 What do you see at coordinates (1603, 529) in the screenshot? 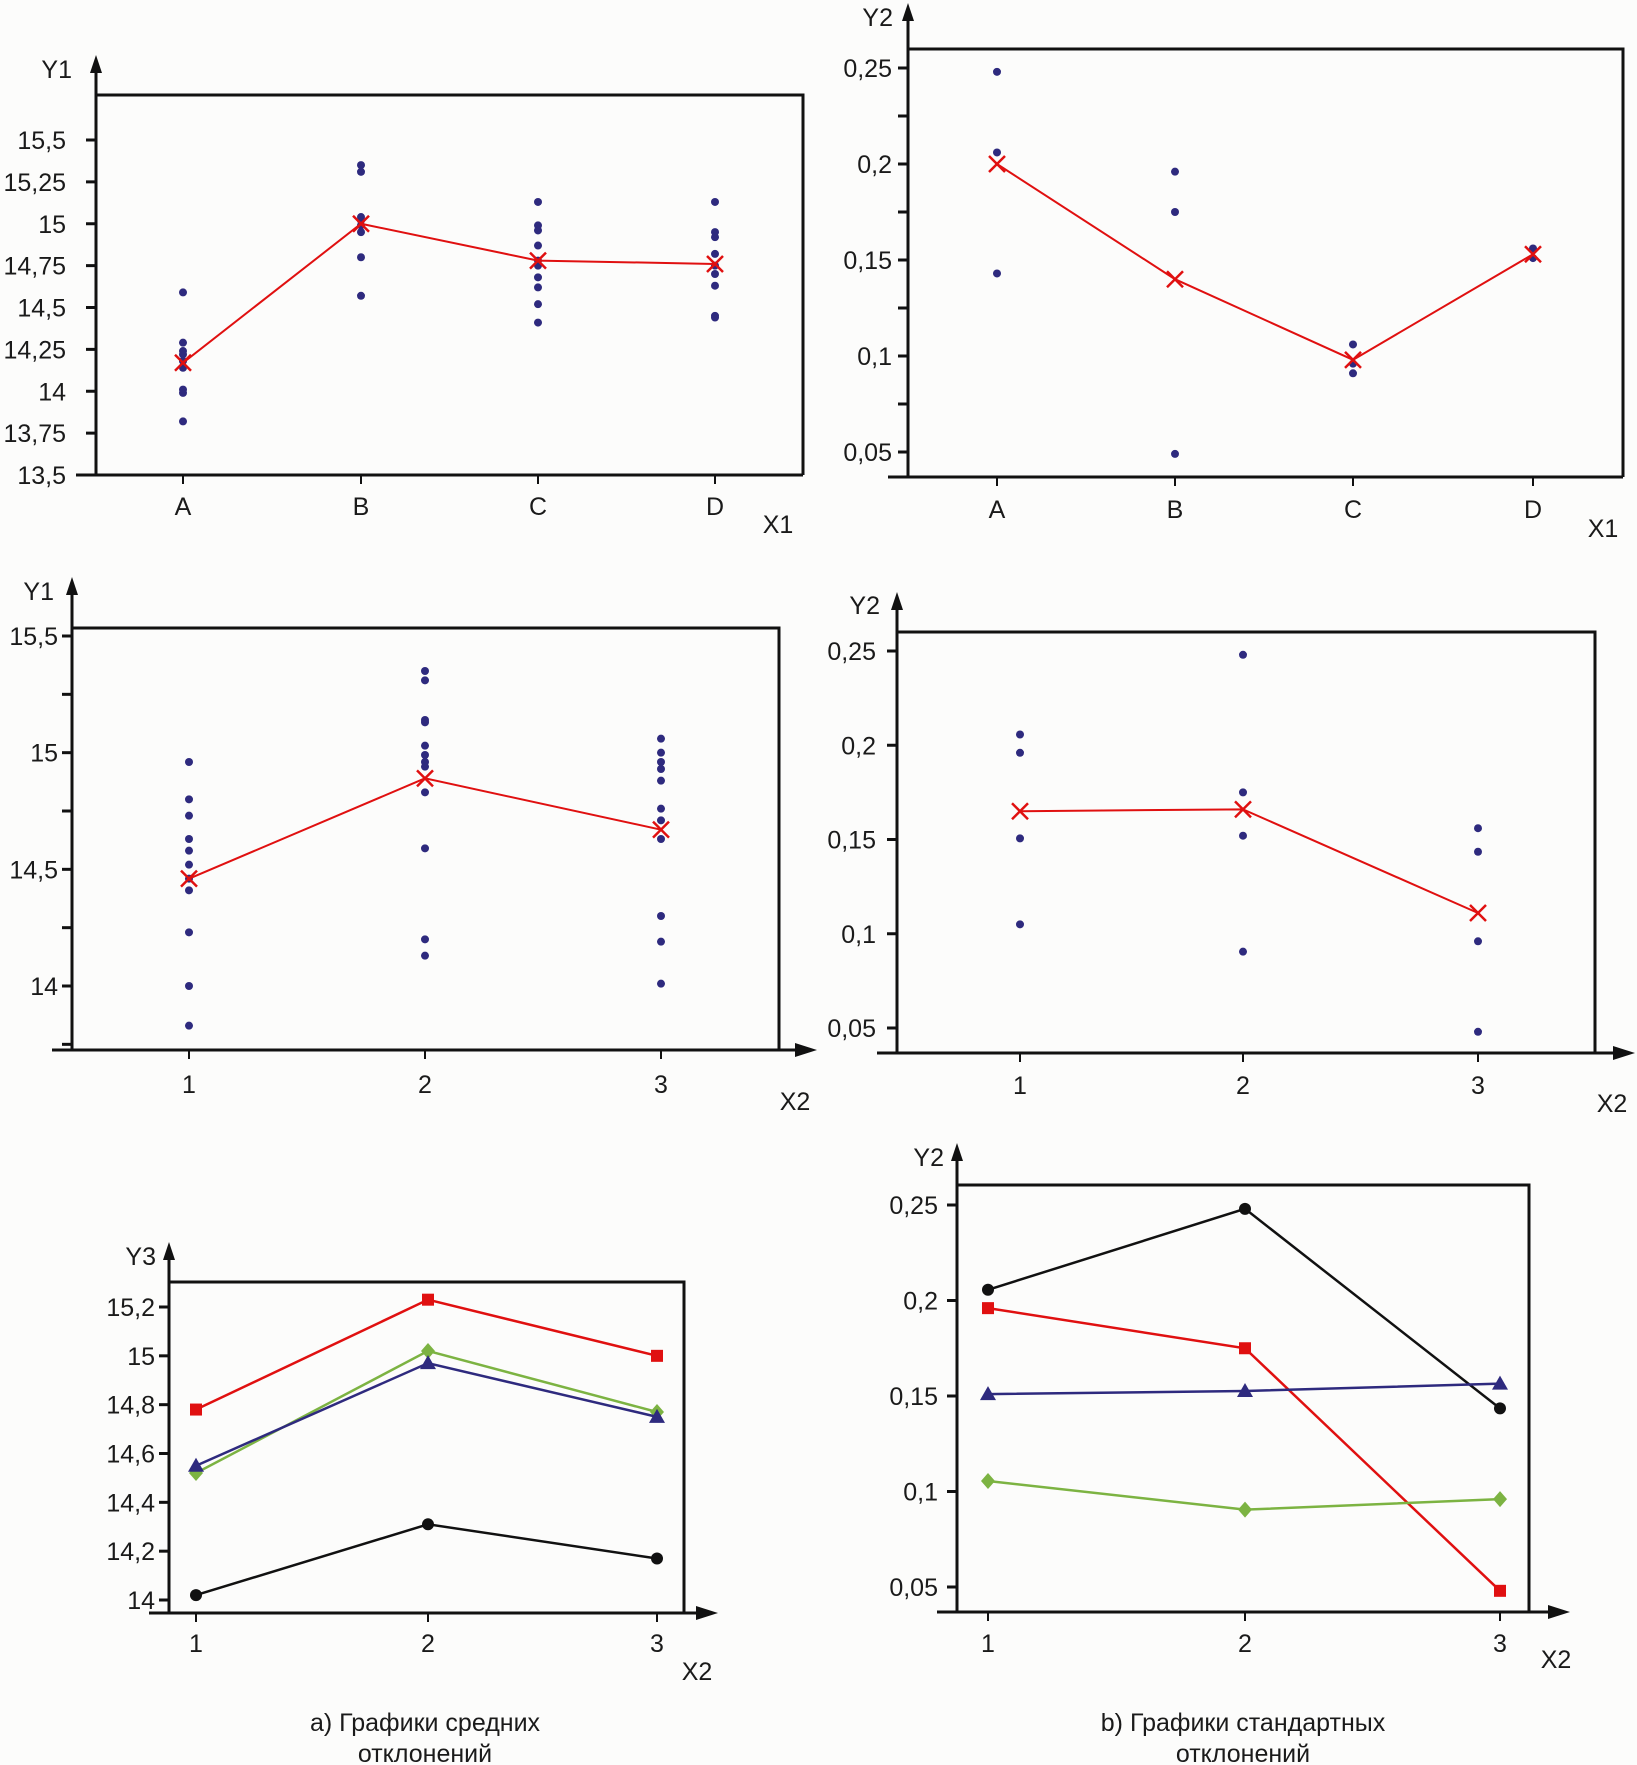
I see `x-axis-label: X1` at bounding box center [1603, 529].